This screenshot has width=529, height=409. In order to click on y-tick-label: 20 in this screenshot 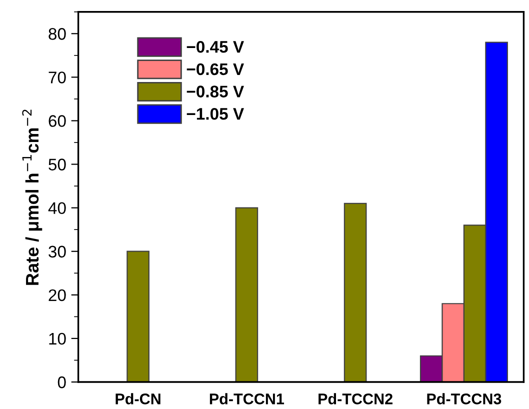, I will do `click(57, 295)`.